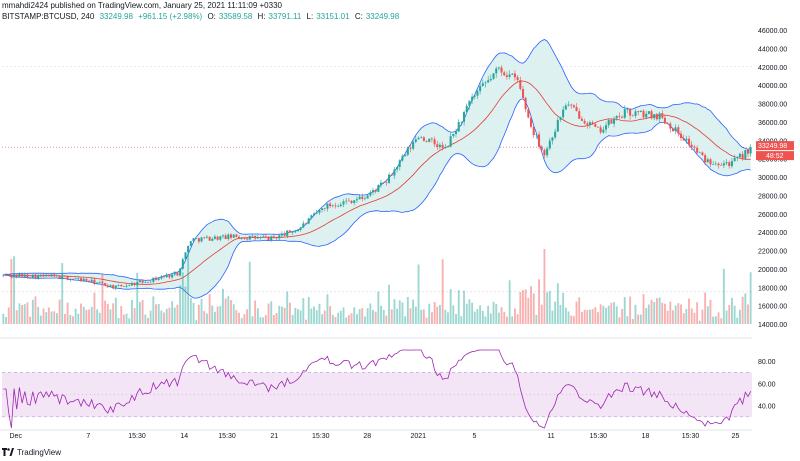 The image size is (800, 461). Describe the element at coordinates (48, 16) in the screenshot. I see `symbol-label: BITSTAMP:BTCUSD, 240` at that location.